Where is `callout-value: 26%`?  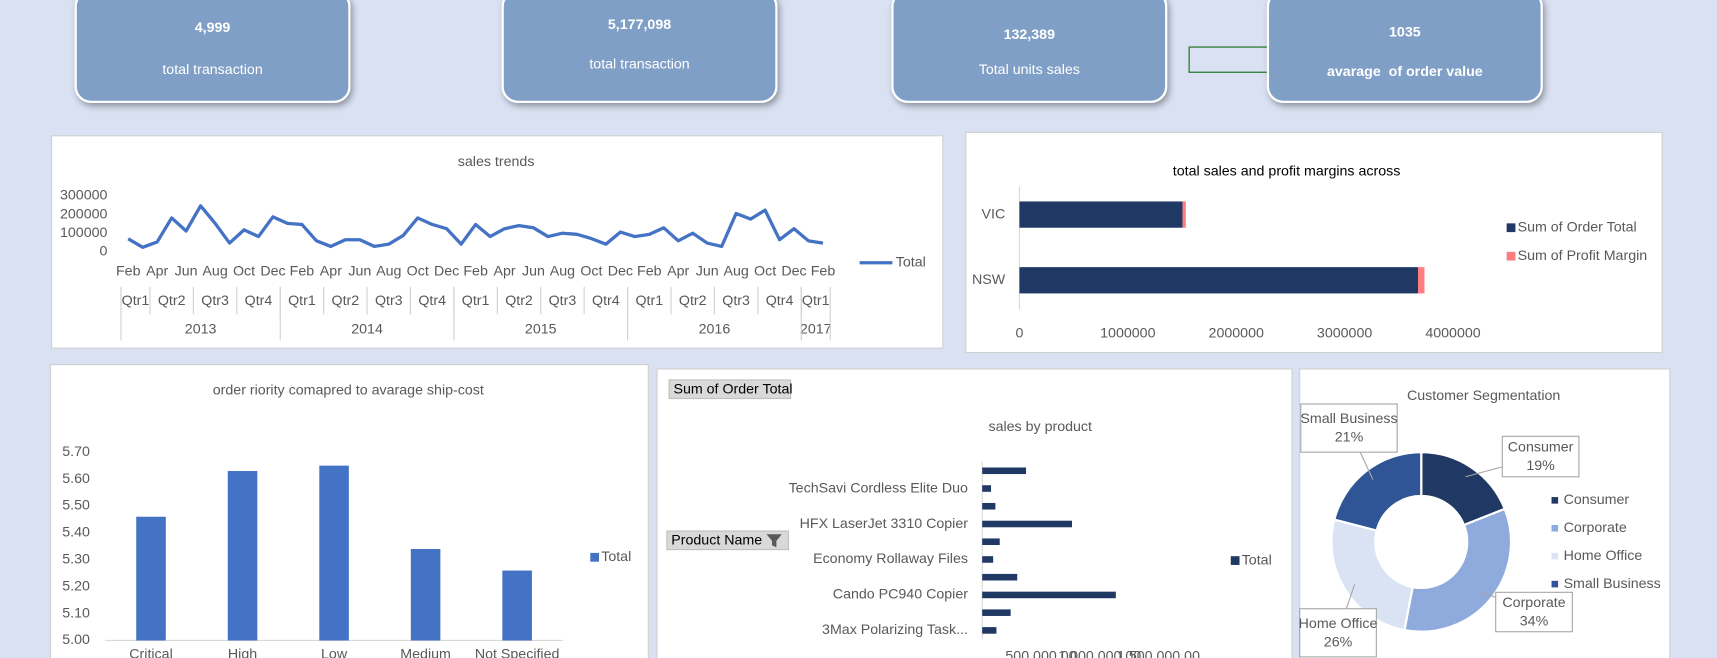
callout-value: 26% is located at coordinates (1338, 642).